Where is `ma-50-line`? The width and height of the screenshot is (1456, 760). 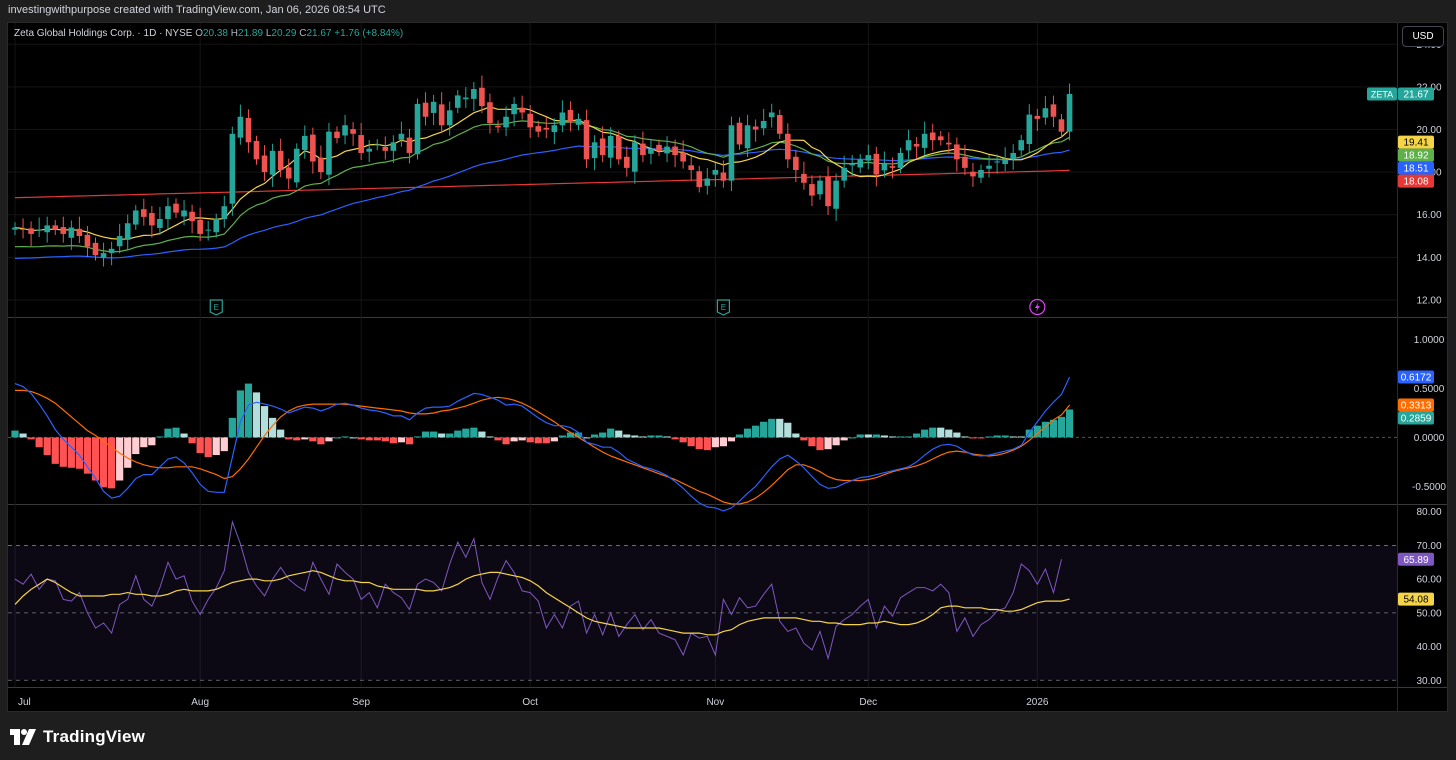 ma-50-line is located at coordinates (542, 202).